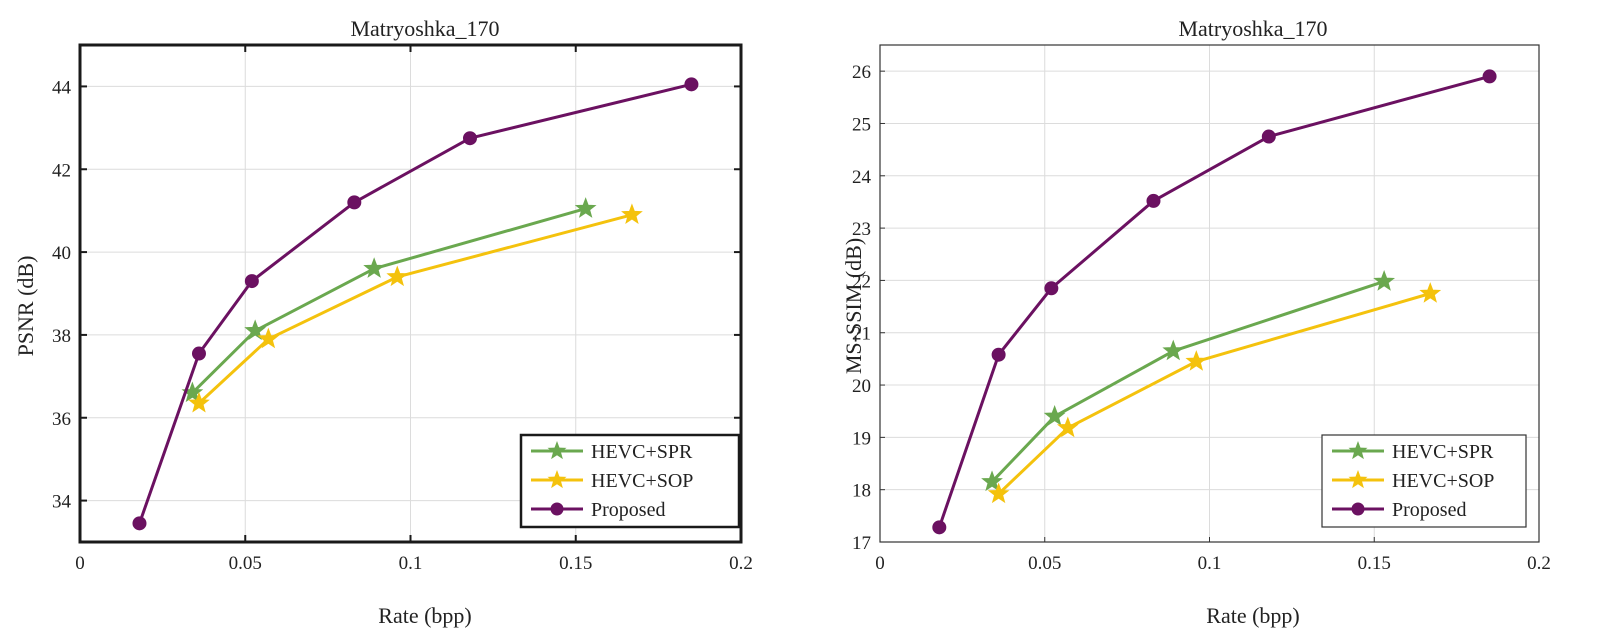  What do you see at coordinates (861, 281) in the screenshot?
I see `y-tick-label: 22` at bounding box center [861, 281].